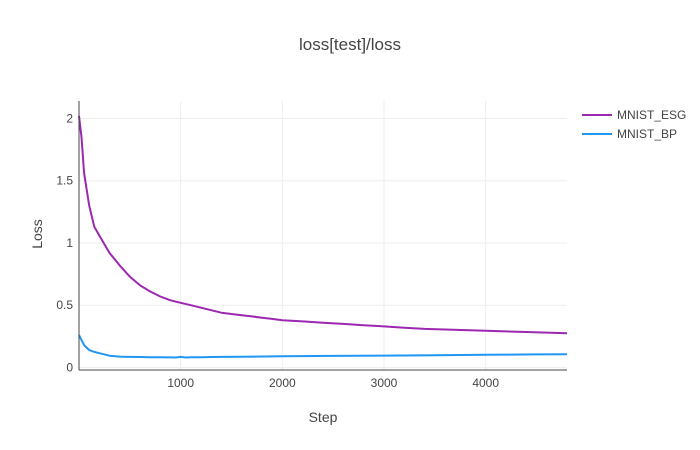 The image size is (700, 450). What do you see at coordinates (64, 181) in the screenshot?
I see `y-tick-label: 1.5` at bounding box center [64, 181].